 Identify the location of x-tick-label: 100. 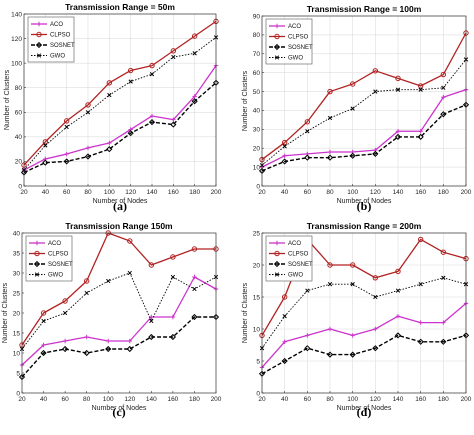
(352, 399).